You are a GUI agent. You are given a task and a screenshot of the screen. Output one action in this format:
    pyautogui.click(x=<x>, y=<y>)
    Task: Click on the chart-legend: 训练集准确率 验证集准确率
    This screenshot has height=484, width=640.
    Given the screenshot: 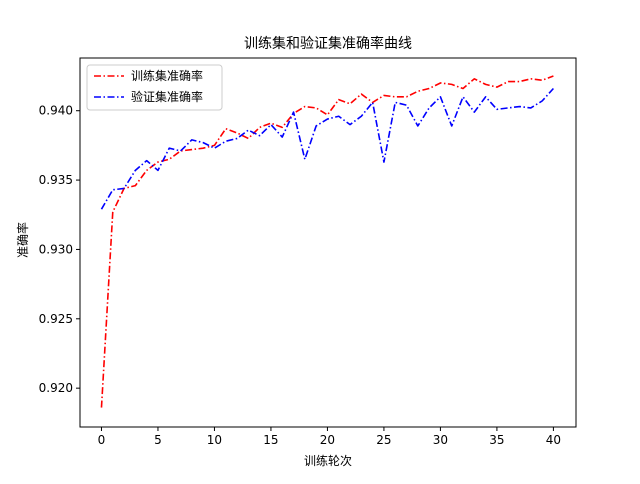 What is the action you would take?
    pyautogui.click(x=154, y=87)
    